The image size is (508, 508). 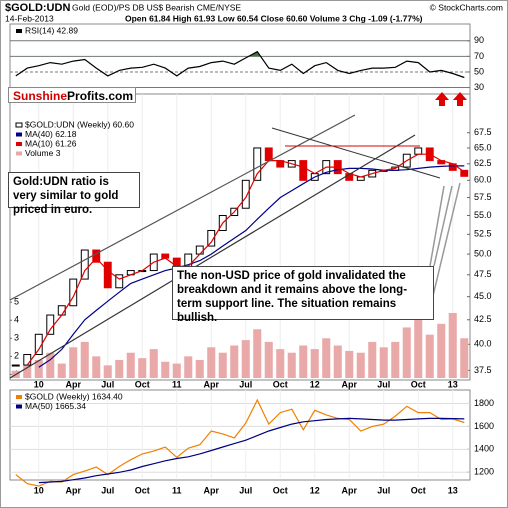 I want to click on pointer, so click(x=437, y=226).